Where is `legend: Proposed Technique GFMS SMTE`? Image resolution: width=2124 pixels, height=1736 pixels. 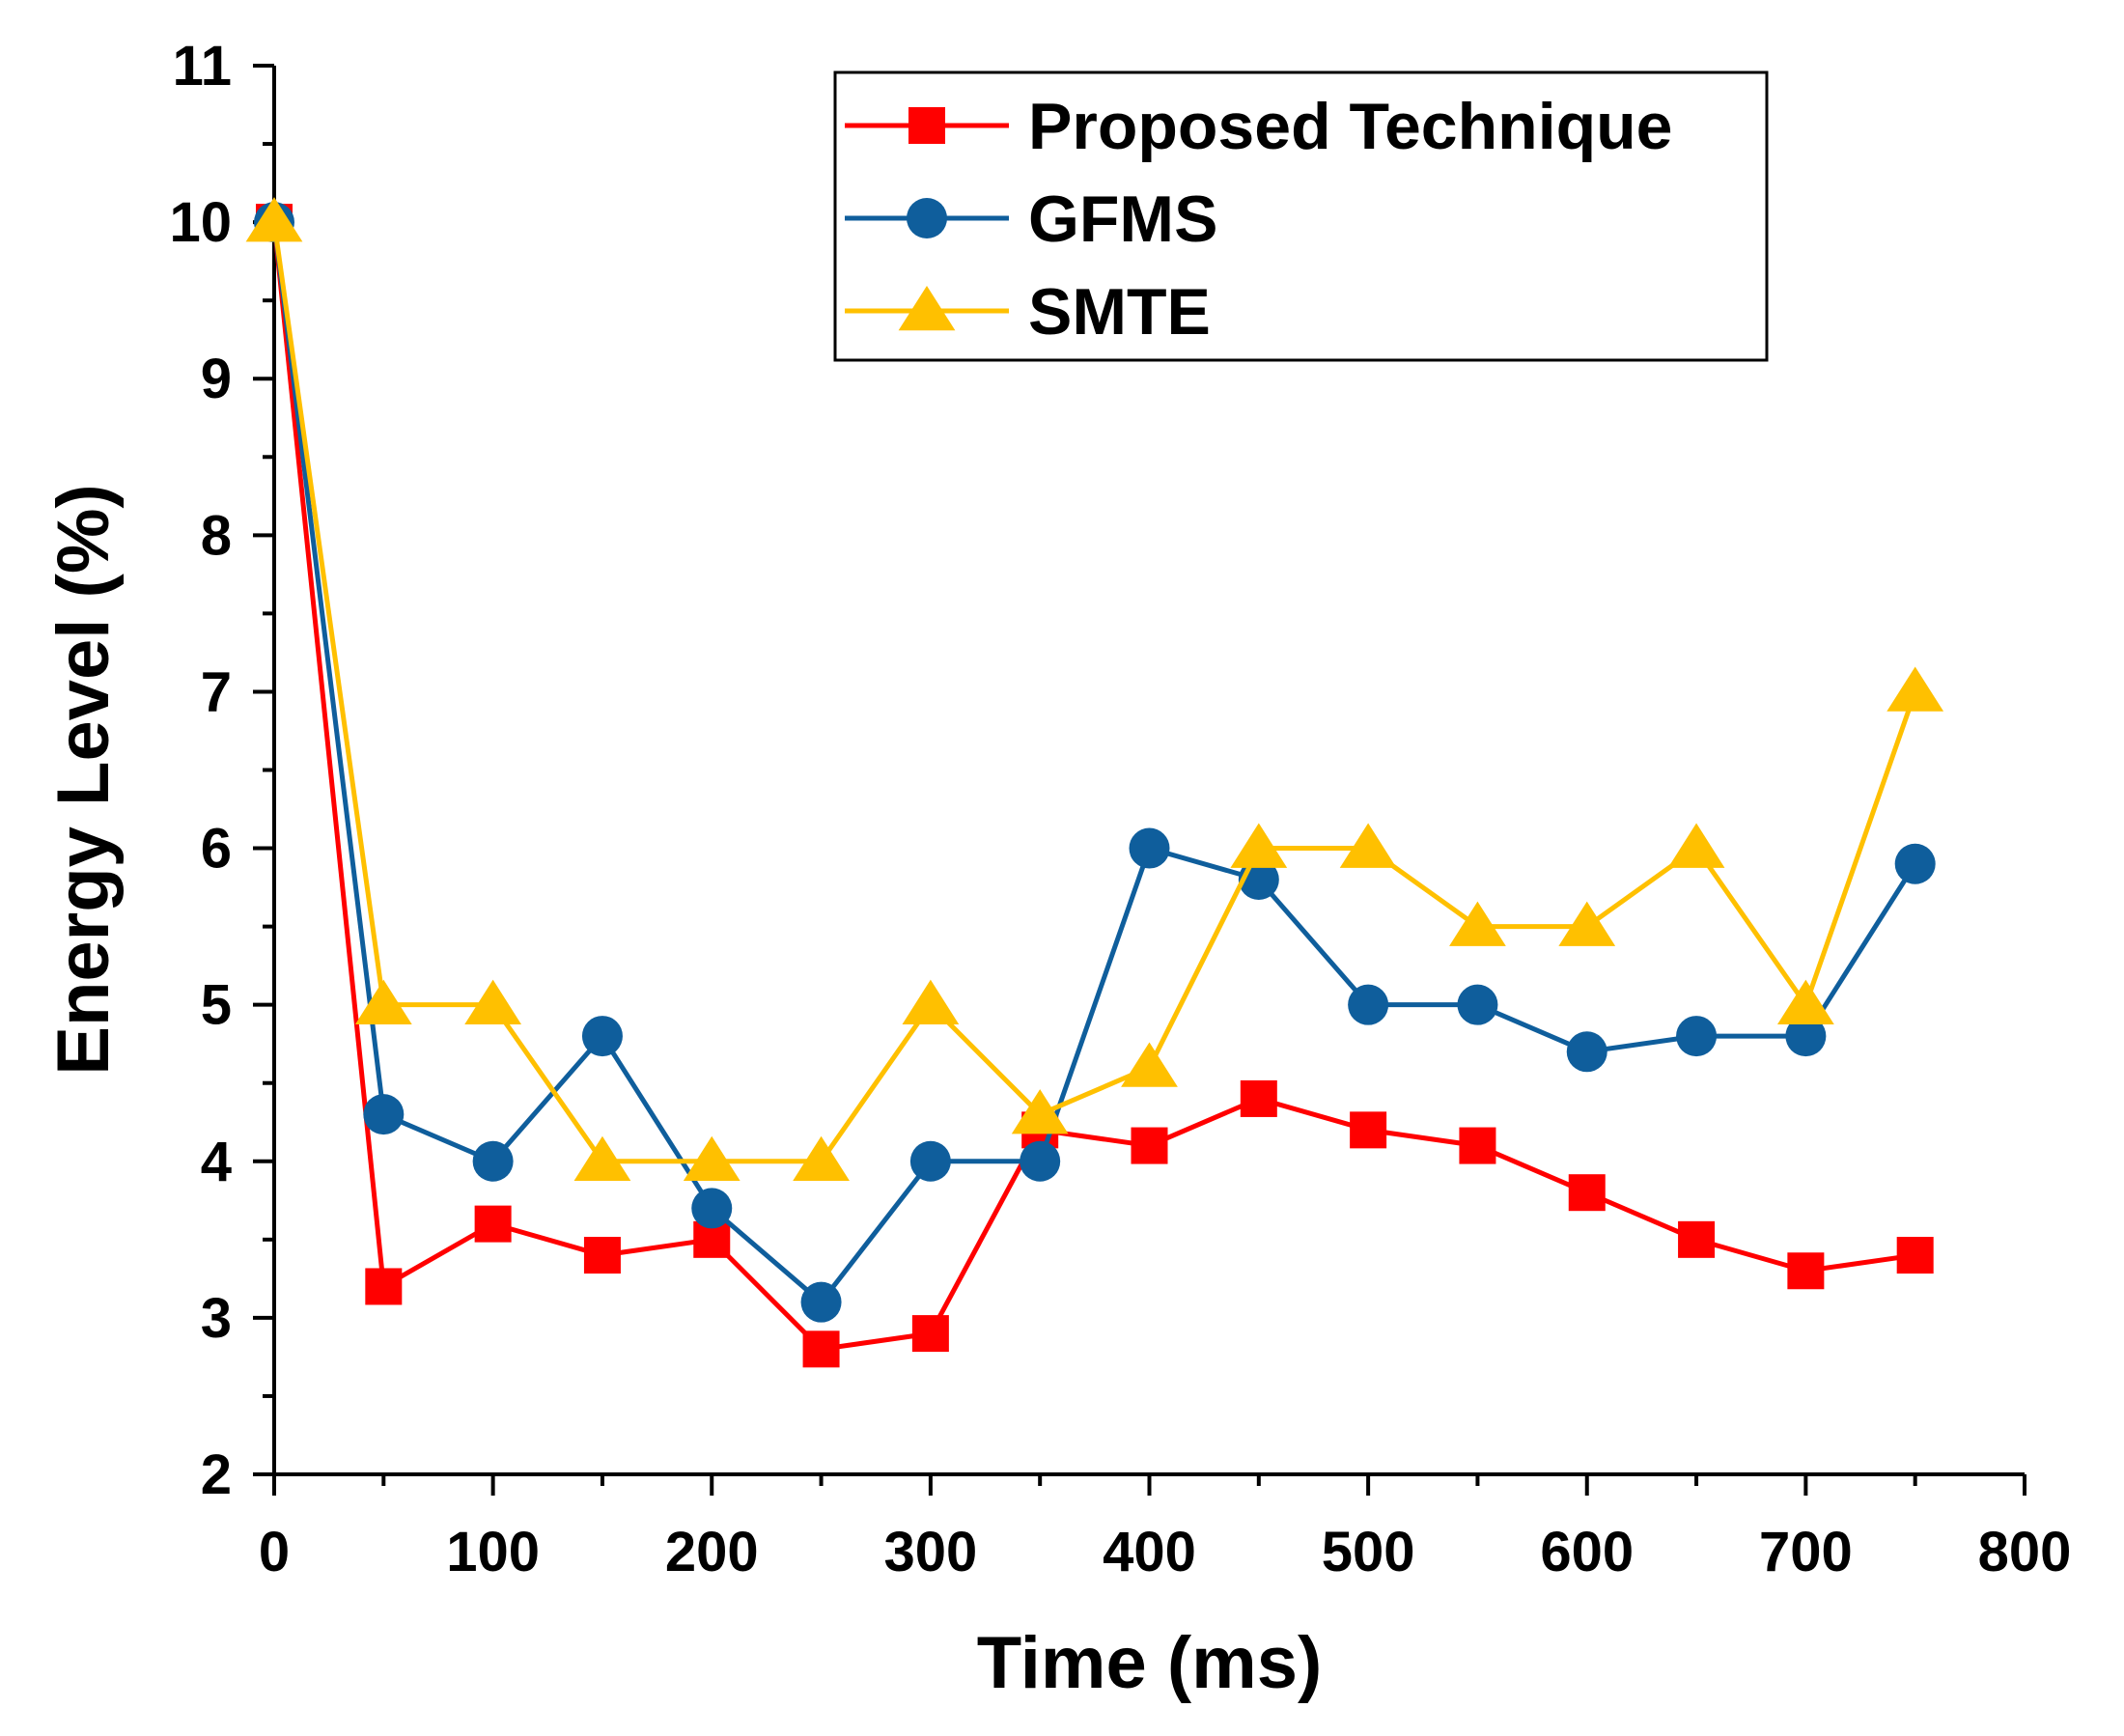
legend: Proposed Technique GFMS SMTE is located at coordinates (1301, 216).